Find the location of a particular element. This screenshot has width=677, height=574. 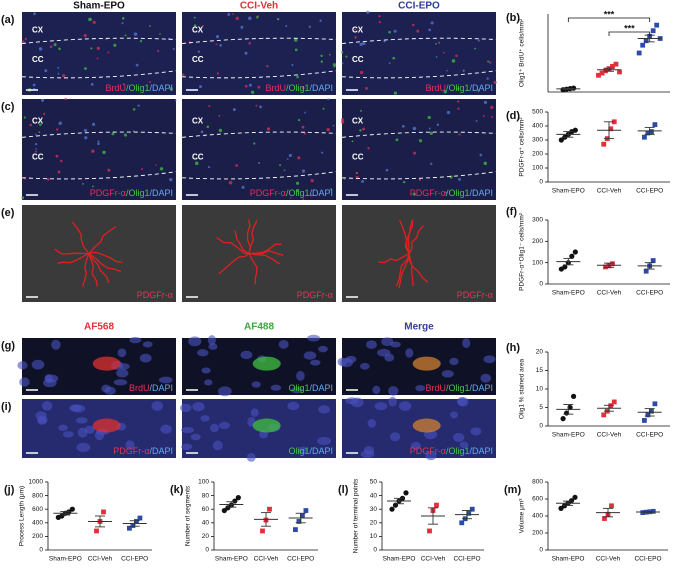

y-axis-label: Volume μm³ is located at coordinates (522, 516).